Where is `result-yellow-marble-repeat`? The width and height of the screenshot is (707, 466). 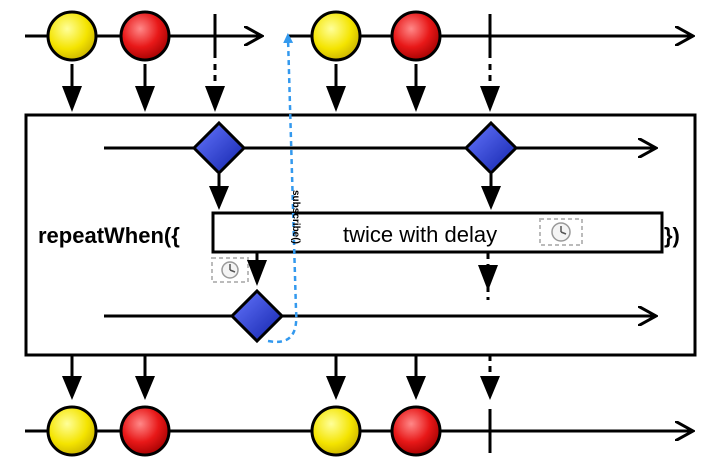
result-yellow-marble-repeat is located at coordinates (336, 431).